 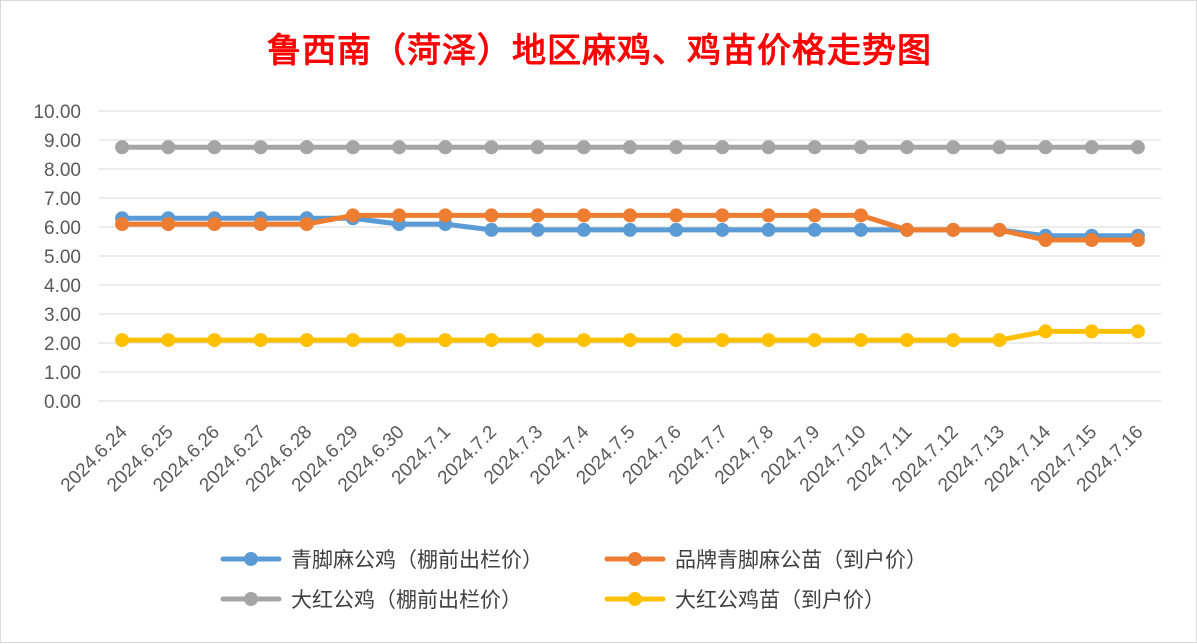 I want to click on legend-label: 大红公鸡苗（到户价）, so click(x=780, y=600).